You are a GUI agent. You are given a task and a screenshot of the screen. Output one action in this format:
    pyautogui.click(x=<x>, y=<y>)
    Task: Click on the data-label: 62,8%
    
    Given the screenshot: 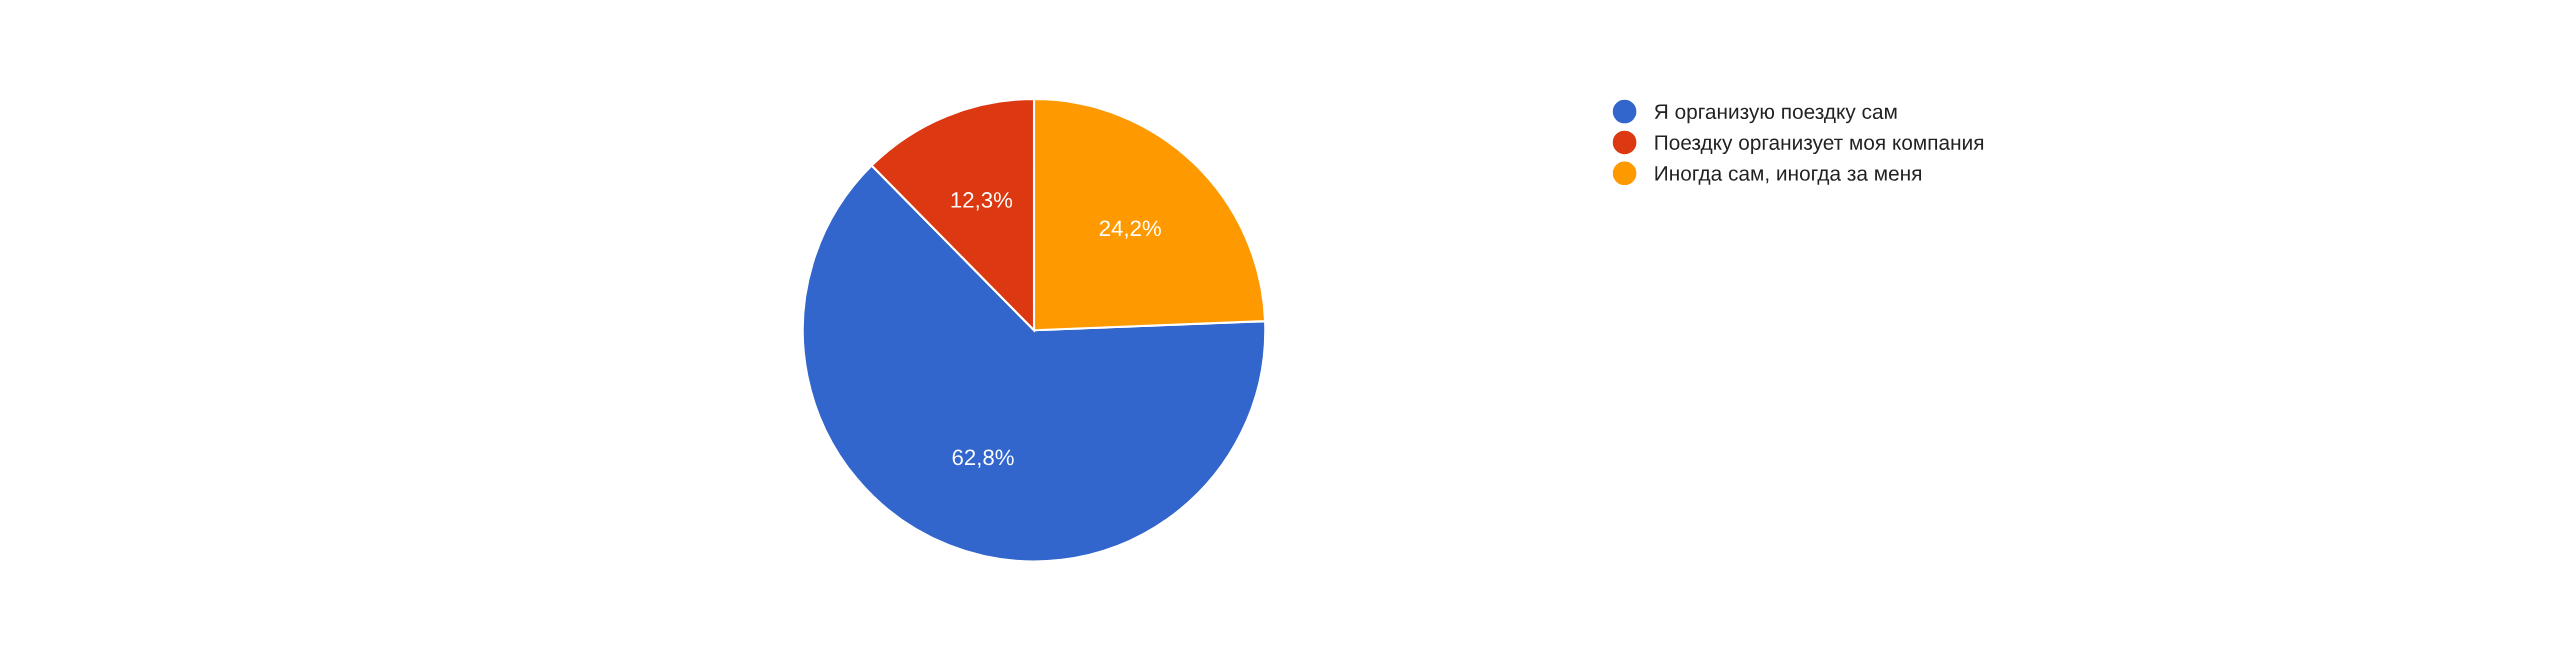 What is the action you would take?
    pyautogui.click(x=983, y=458)
    